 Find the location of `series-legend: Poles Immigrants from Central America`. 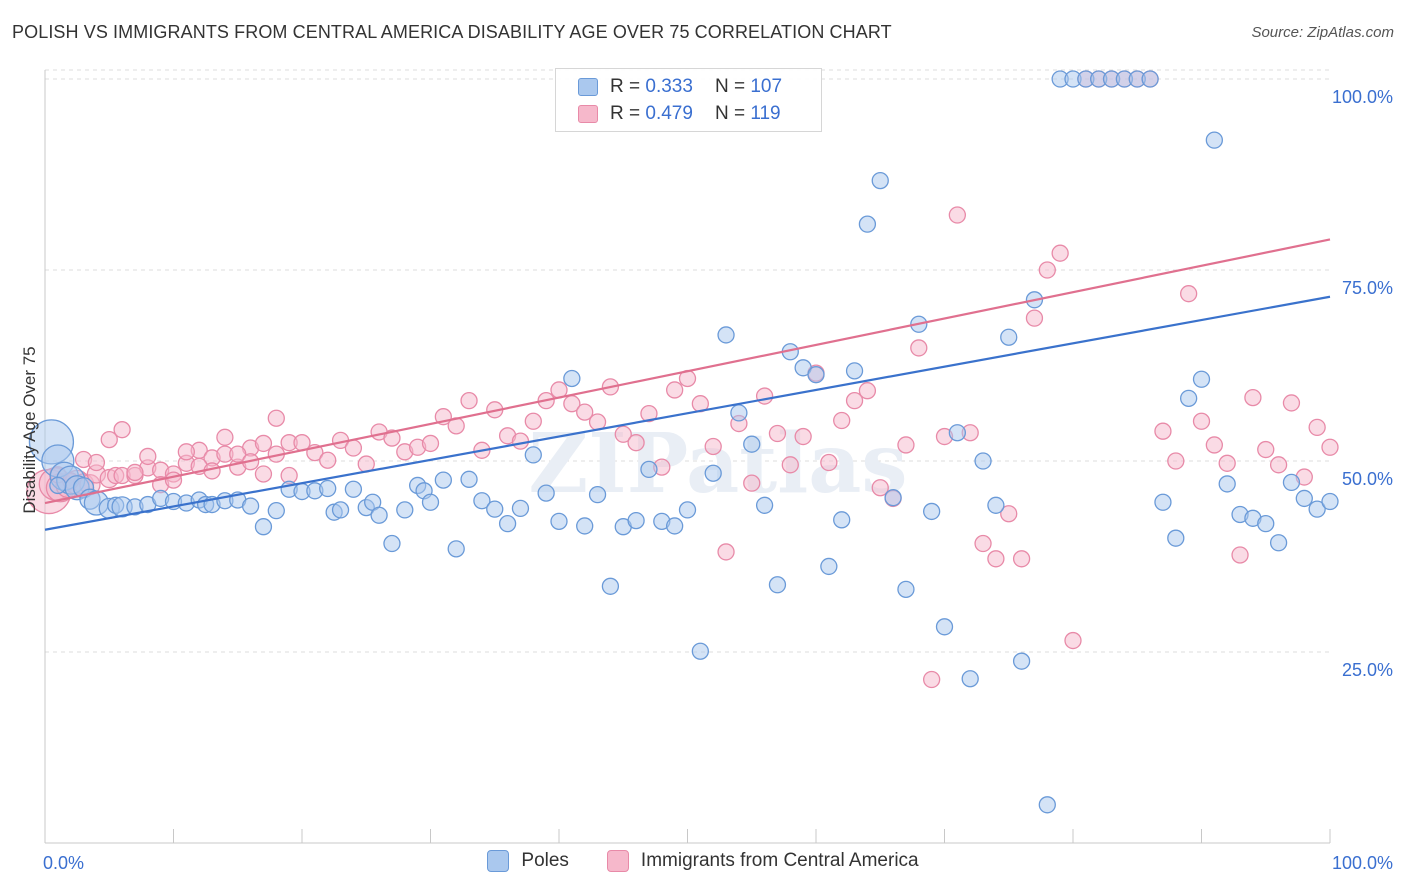

series-legend: Poles Immigrants from Central America is located at coordinates (703, 861).